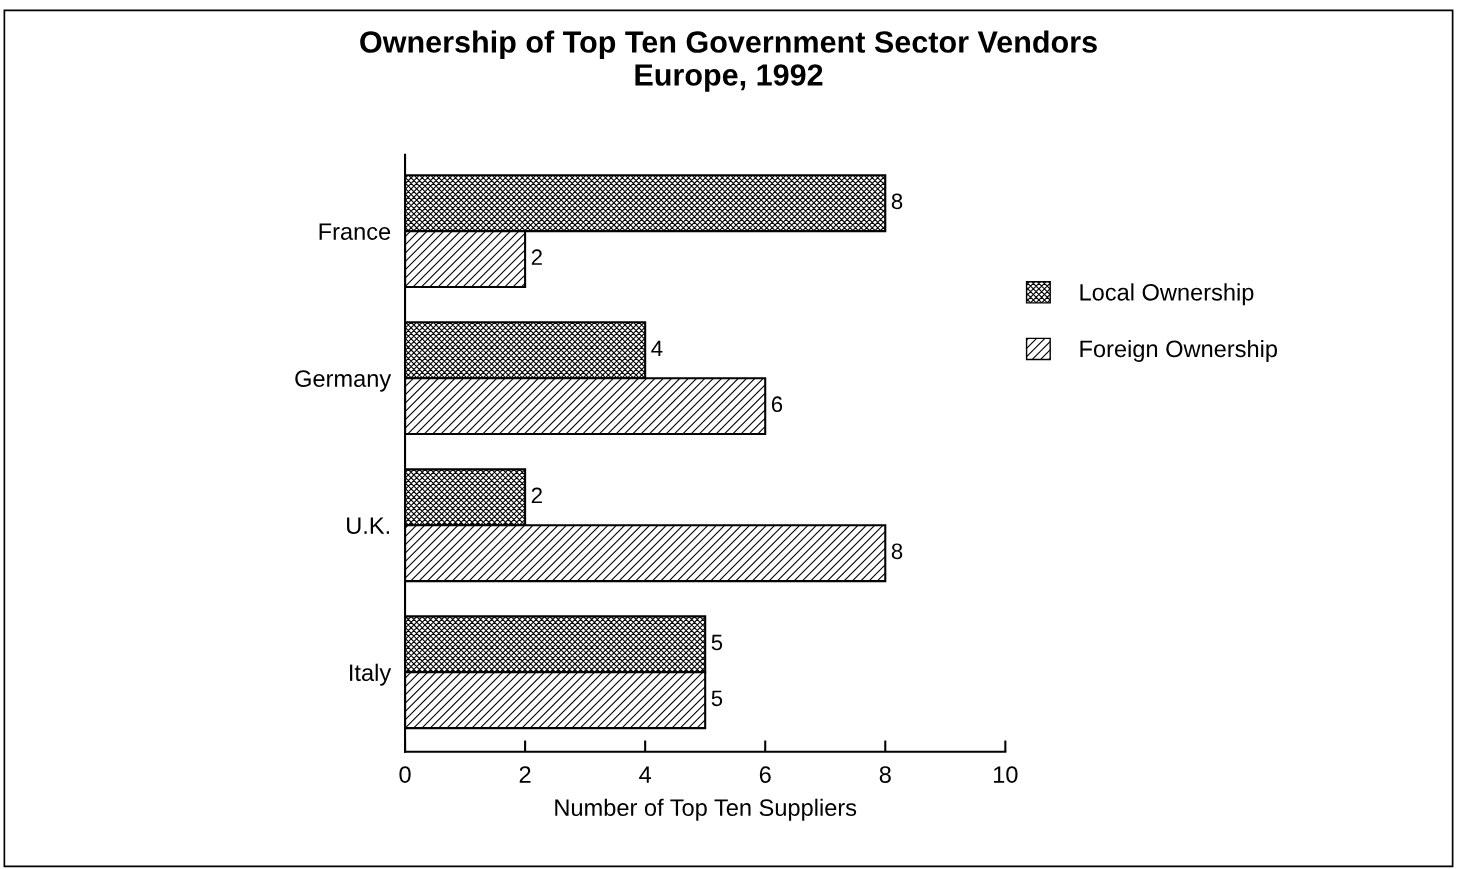 The height and width of the screenshot is (869, 1457). What do you see at coordinates (405, 774) in the screenshot?
I see `x-tick-label: 0` at bounding box center [405, 774].